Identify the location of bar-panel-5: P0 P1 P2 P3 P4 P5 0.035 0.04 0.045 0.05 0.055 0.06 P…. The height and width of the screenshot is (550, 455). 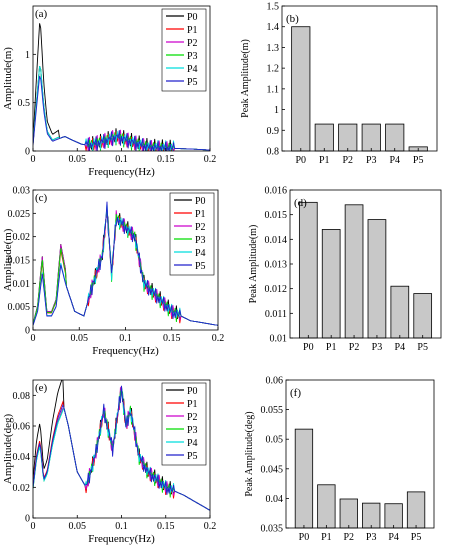
(339, 459).